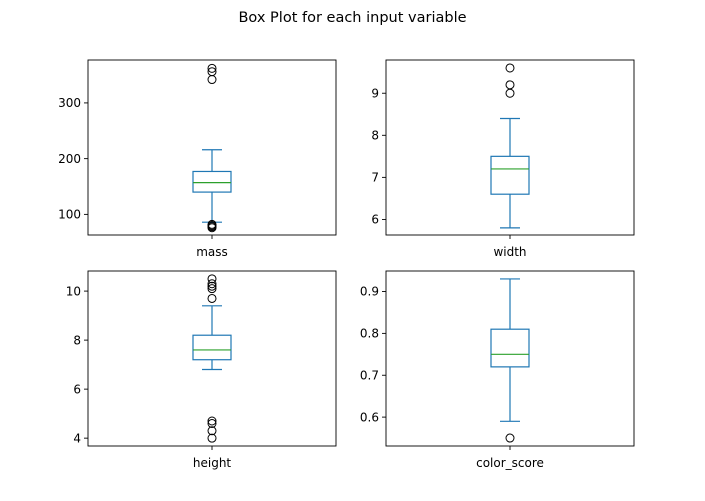 This screenshot has height=501, width=705. I want to click on subplot-width: 6 7 8 9 width, so click(503, 159).